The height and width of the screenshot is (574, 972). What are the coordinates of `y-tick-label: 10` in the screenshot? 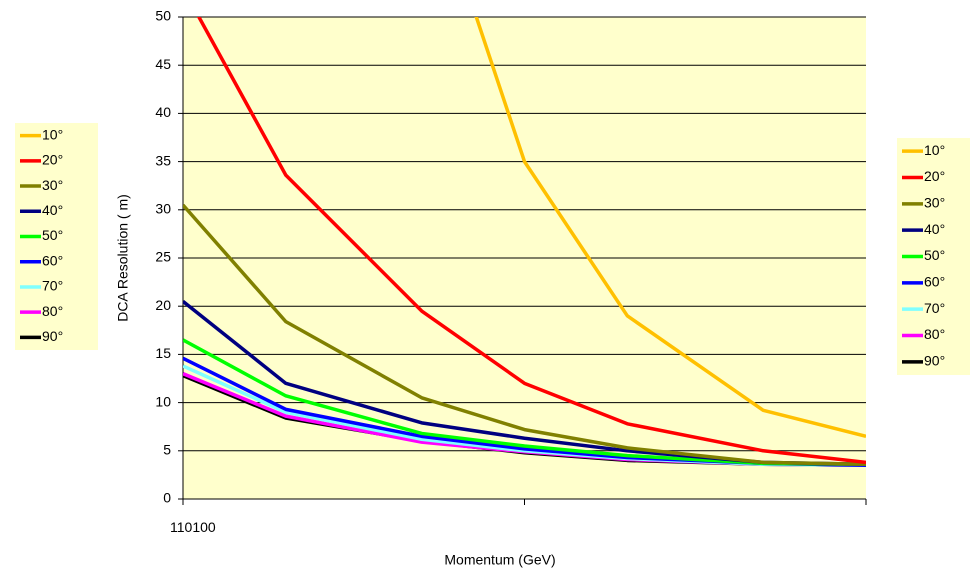 It's located at (163, 401).